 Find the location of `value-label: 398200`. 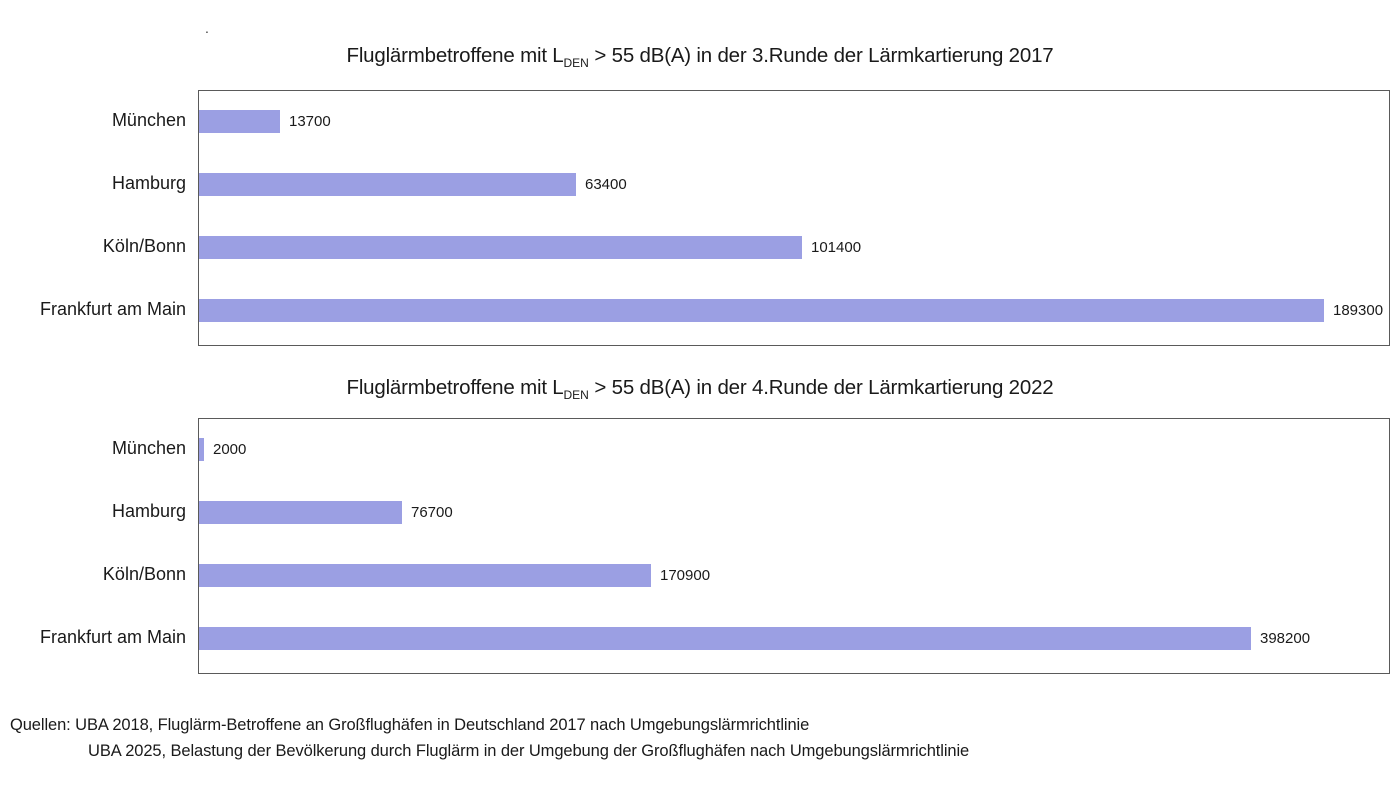

value-label: 398200 is located at coordinates (1285, 638).